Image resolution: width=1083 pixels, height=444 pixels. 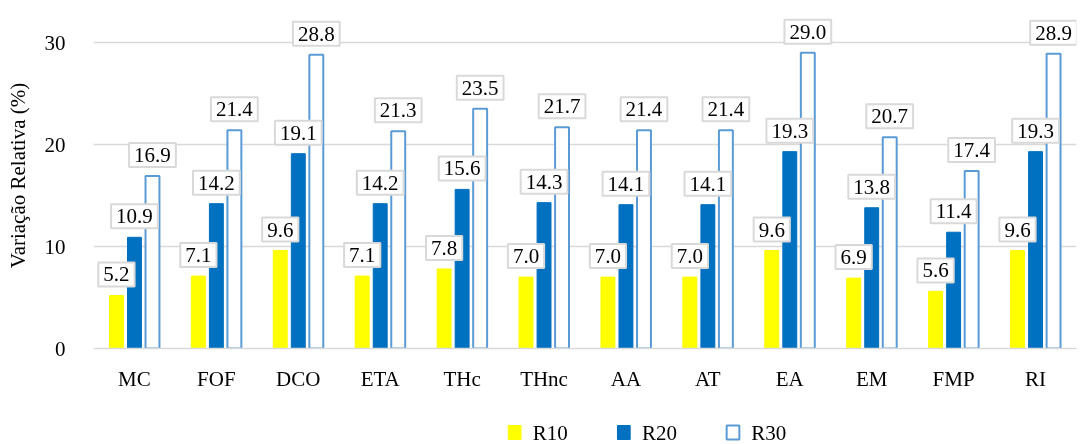 I want to click on x-tick-label: THnc, so click(x=544, y=378).